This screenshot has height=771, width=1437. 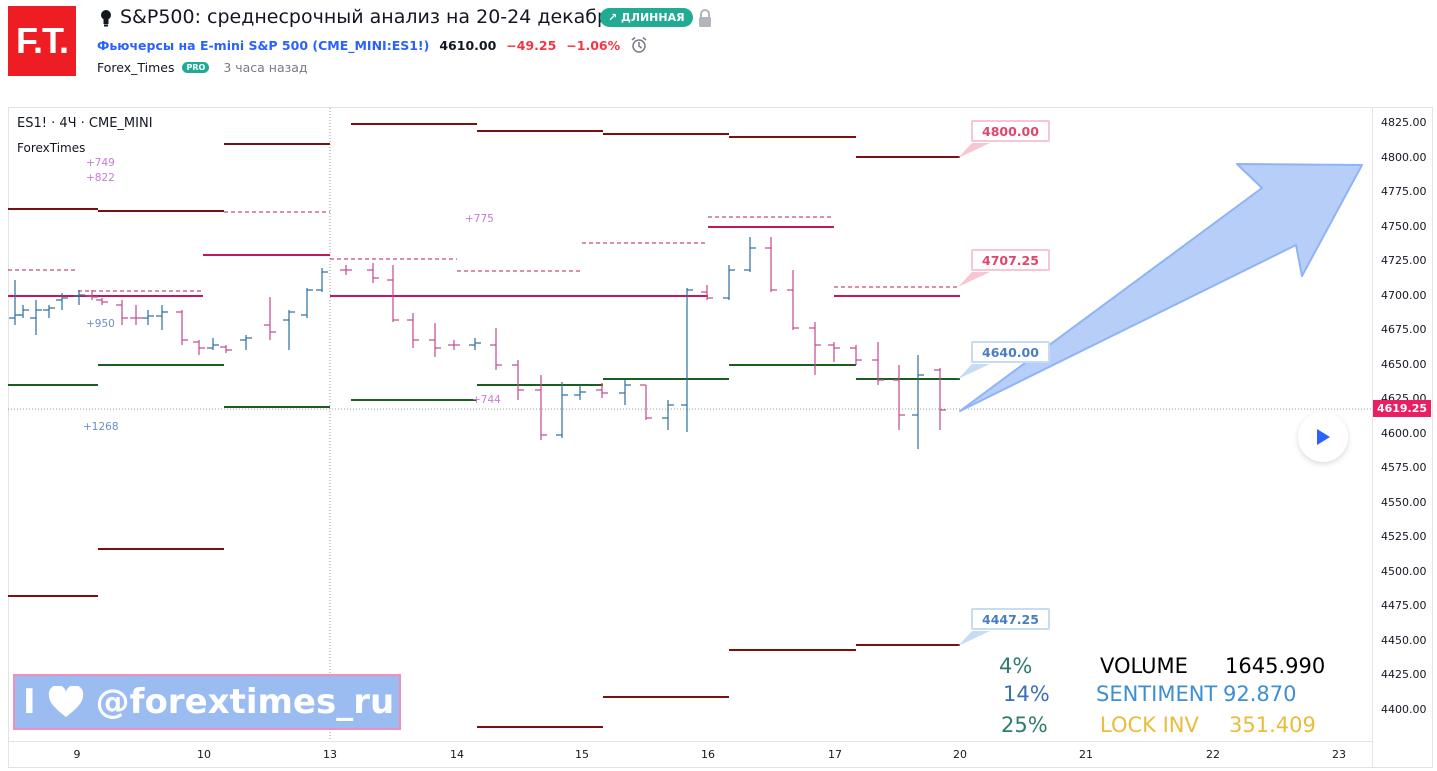 What do you see at coordinates (1404, 536) in the screenshot?
I see `price-tick-label: 4525.00` at bounding box center [1404, 536].